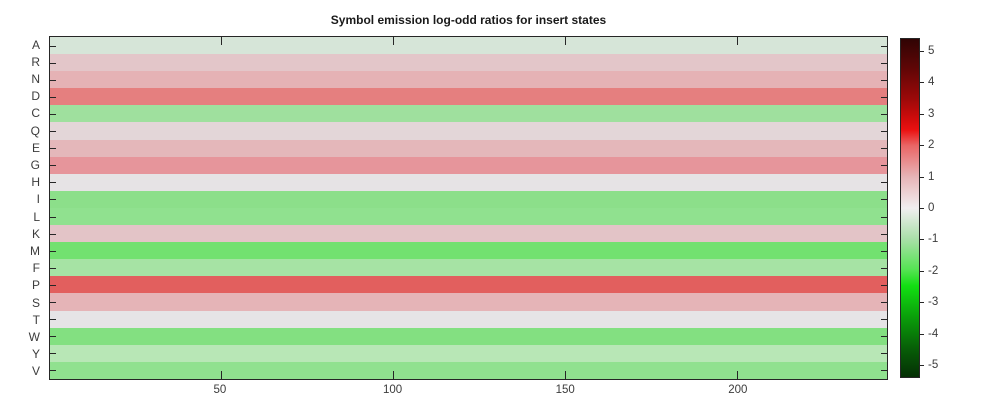 This screenshot has width=1000, height=400. I want to click on x-tick-label-100: 100, so click(392, 390).